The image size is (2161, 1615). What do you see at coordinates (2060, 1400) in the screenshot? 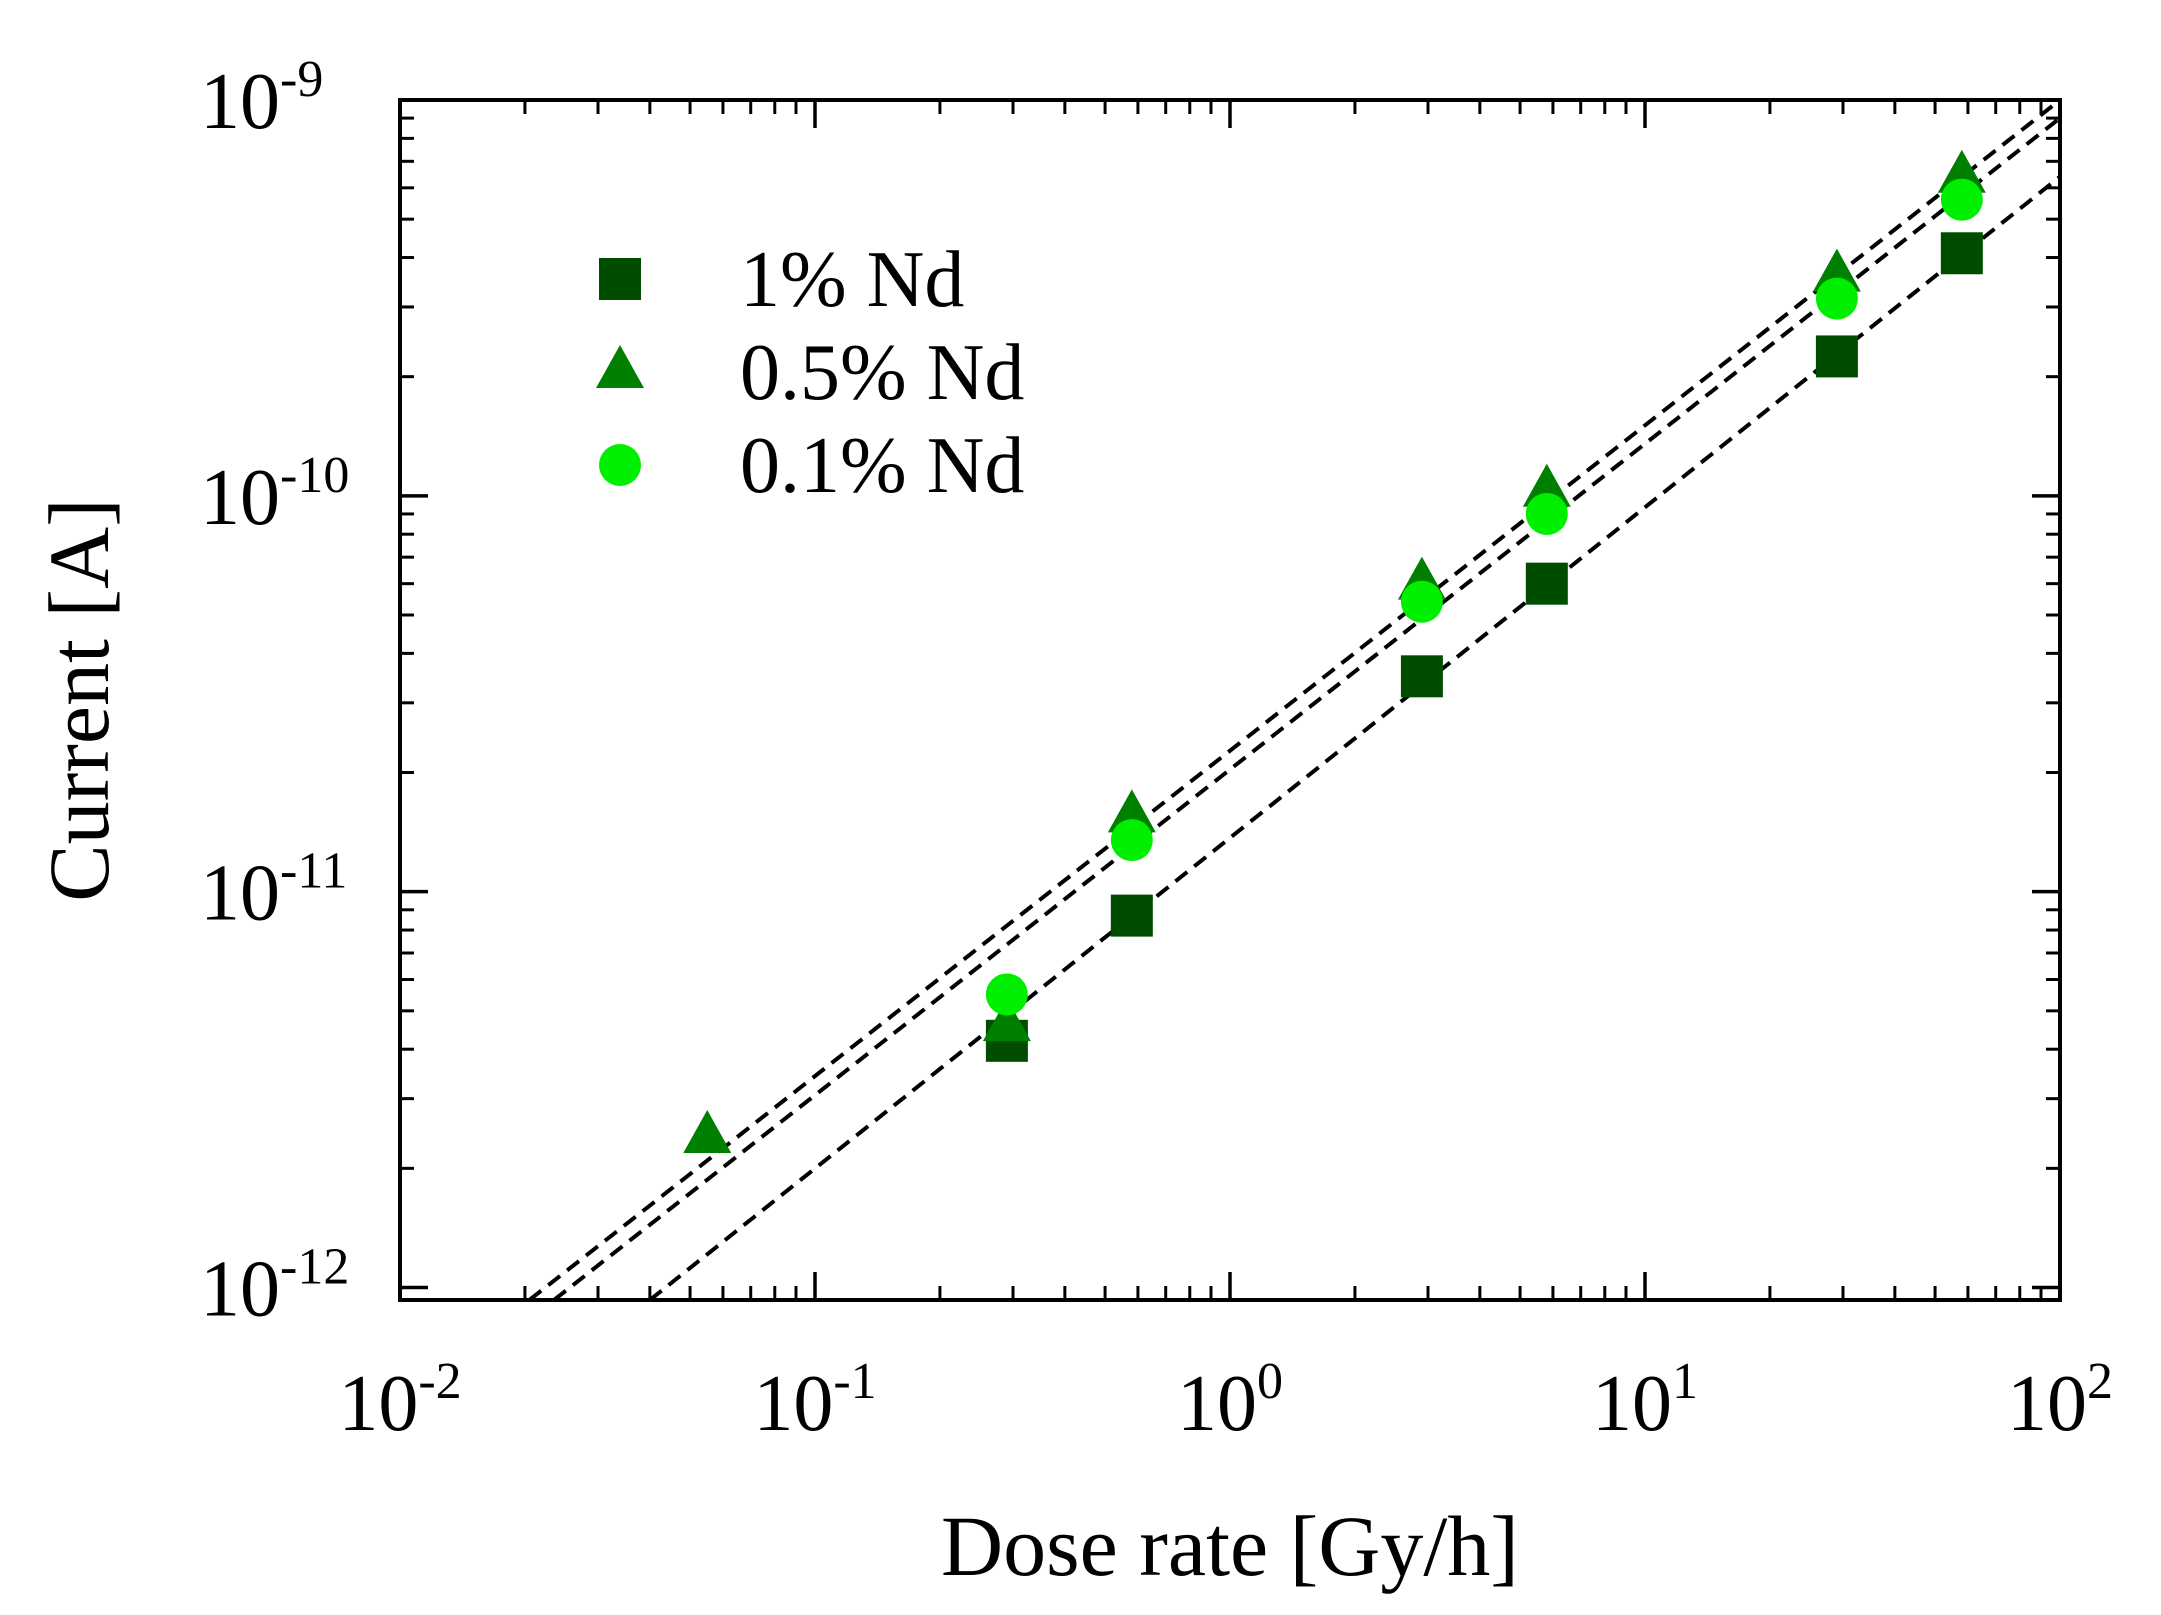
I see `x-tick-label: 10²` at bounding box center [2060, 1400].